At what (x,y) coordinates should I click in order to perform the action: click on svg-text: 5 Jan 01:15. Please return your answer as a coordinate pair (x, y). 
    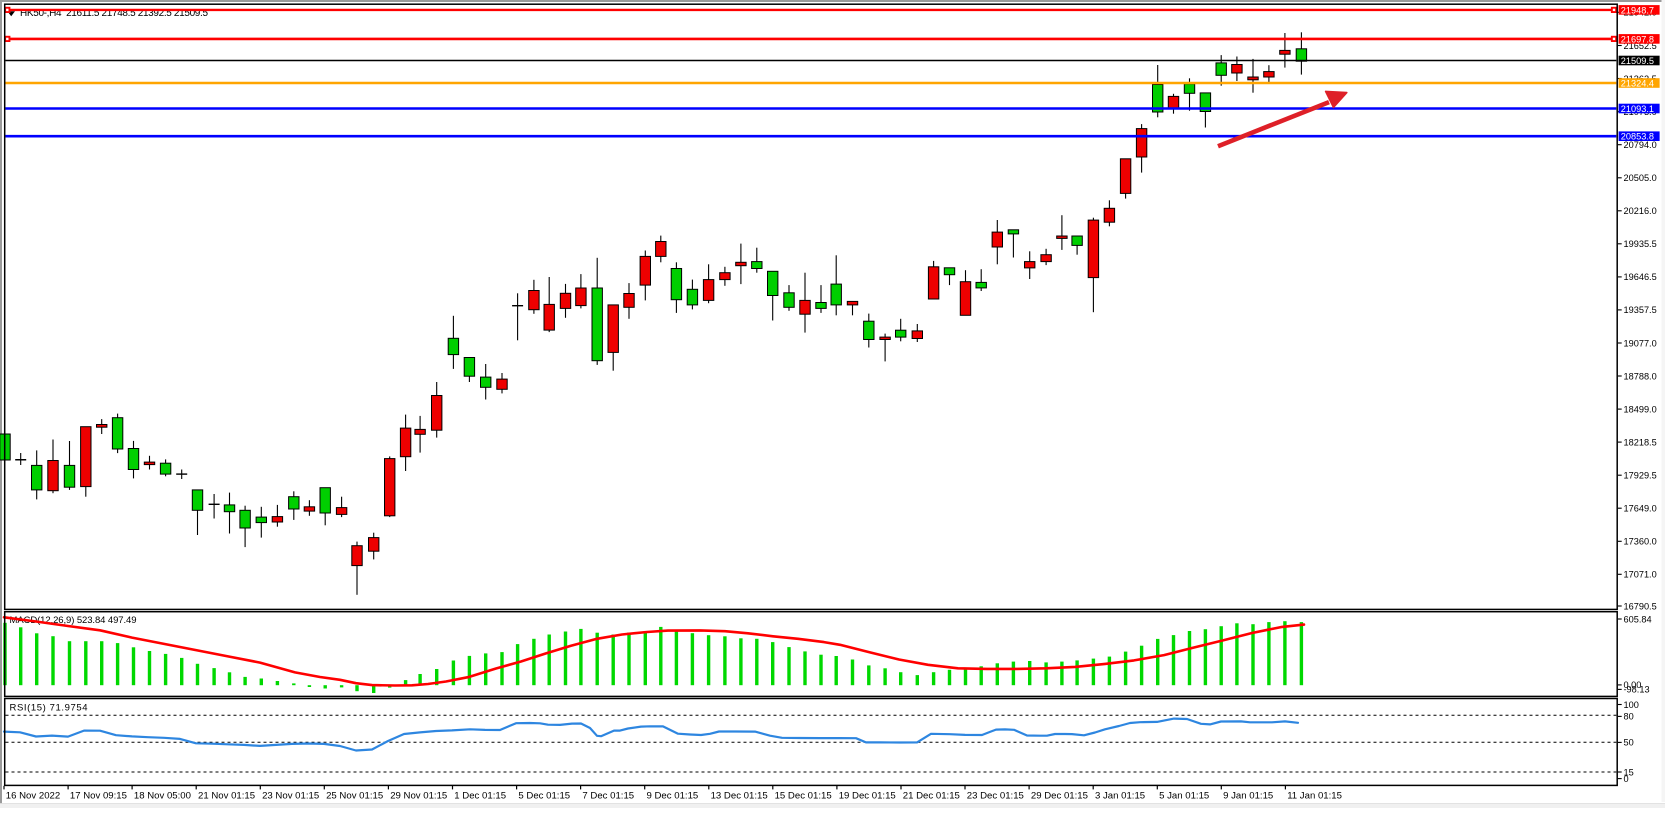
    Looking at the image, I should click on (1184, 795).